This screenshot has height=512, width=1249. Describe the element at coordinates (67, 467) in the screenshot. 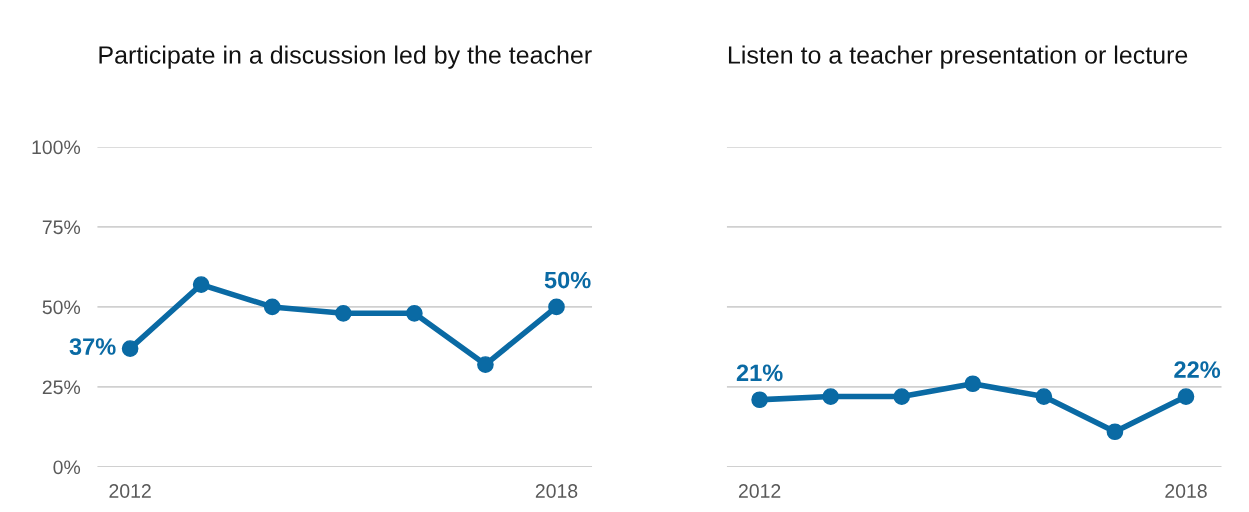

I see `y-tick-label: 0%` at that location.